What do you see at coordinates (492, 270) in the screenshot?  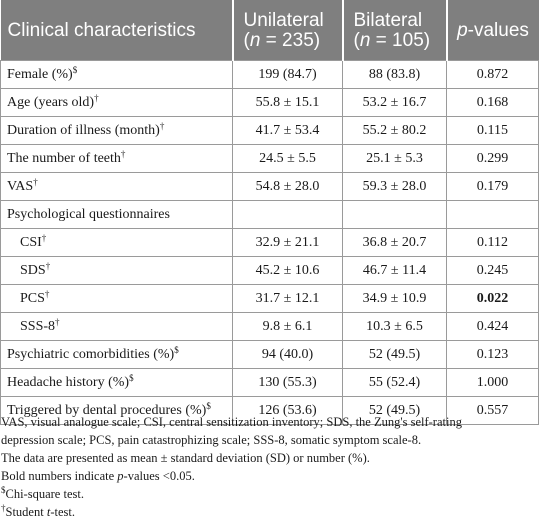 I see `cell-p-value: 0.245` at bounding box center [492, 270].